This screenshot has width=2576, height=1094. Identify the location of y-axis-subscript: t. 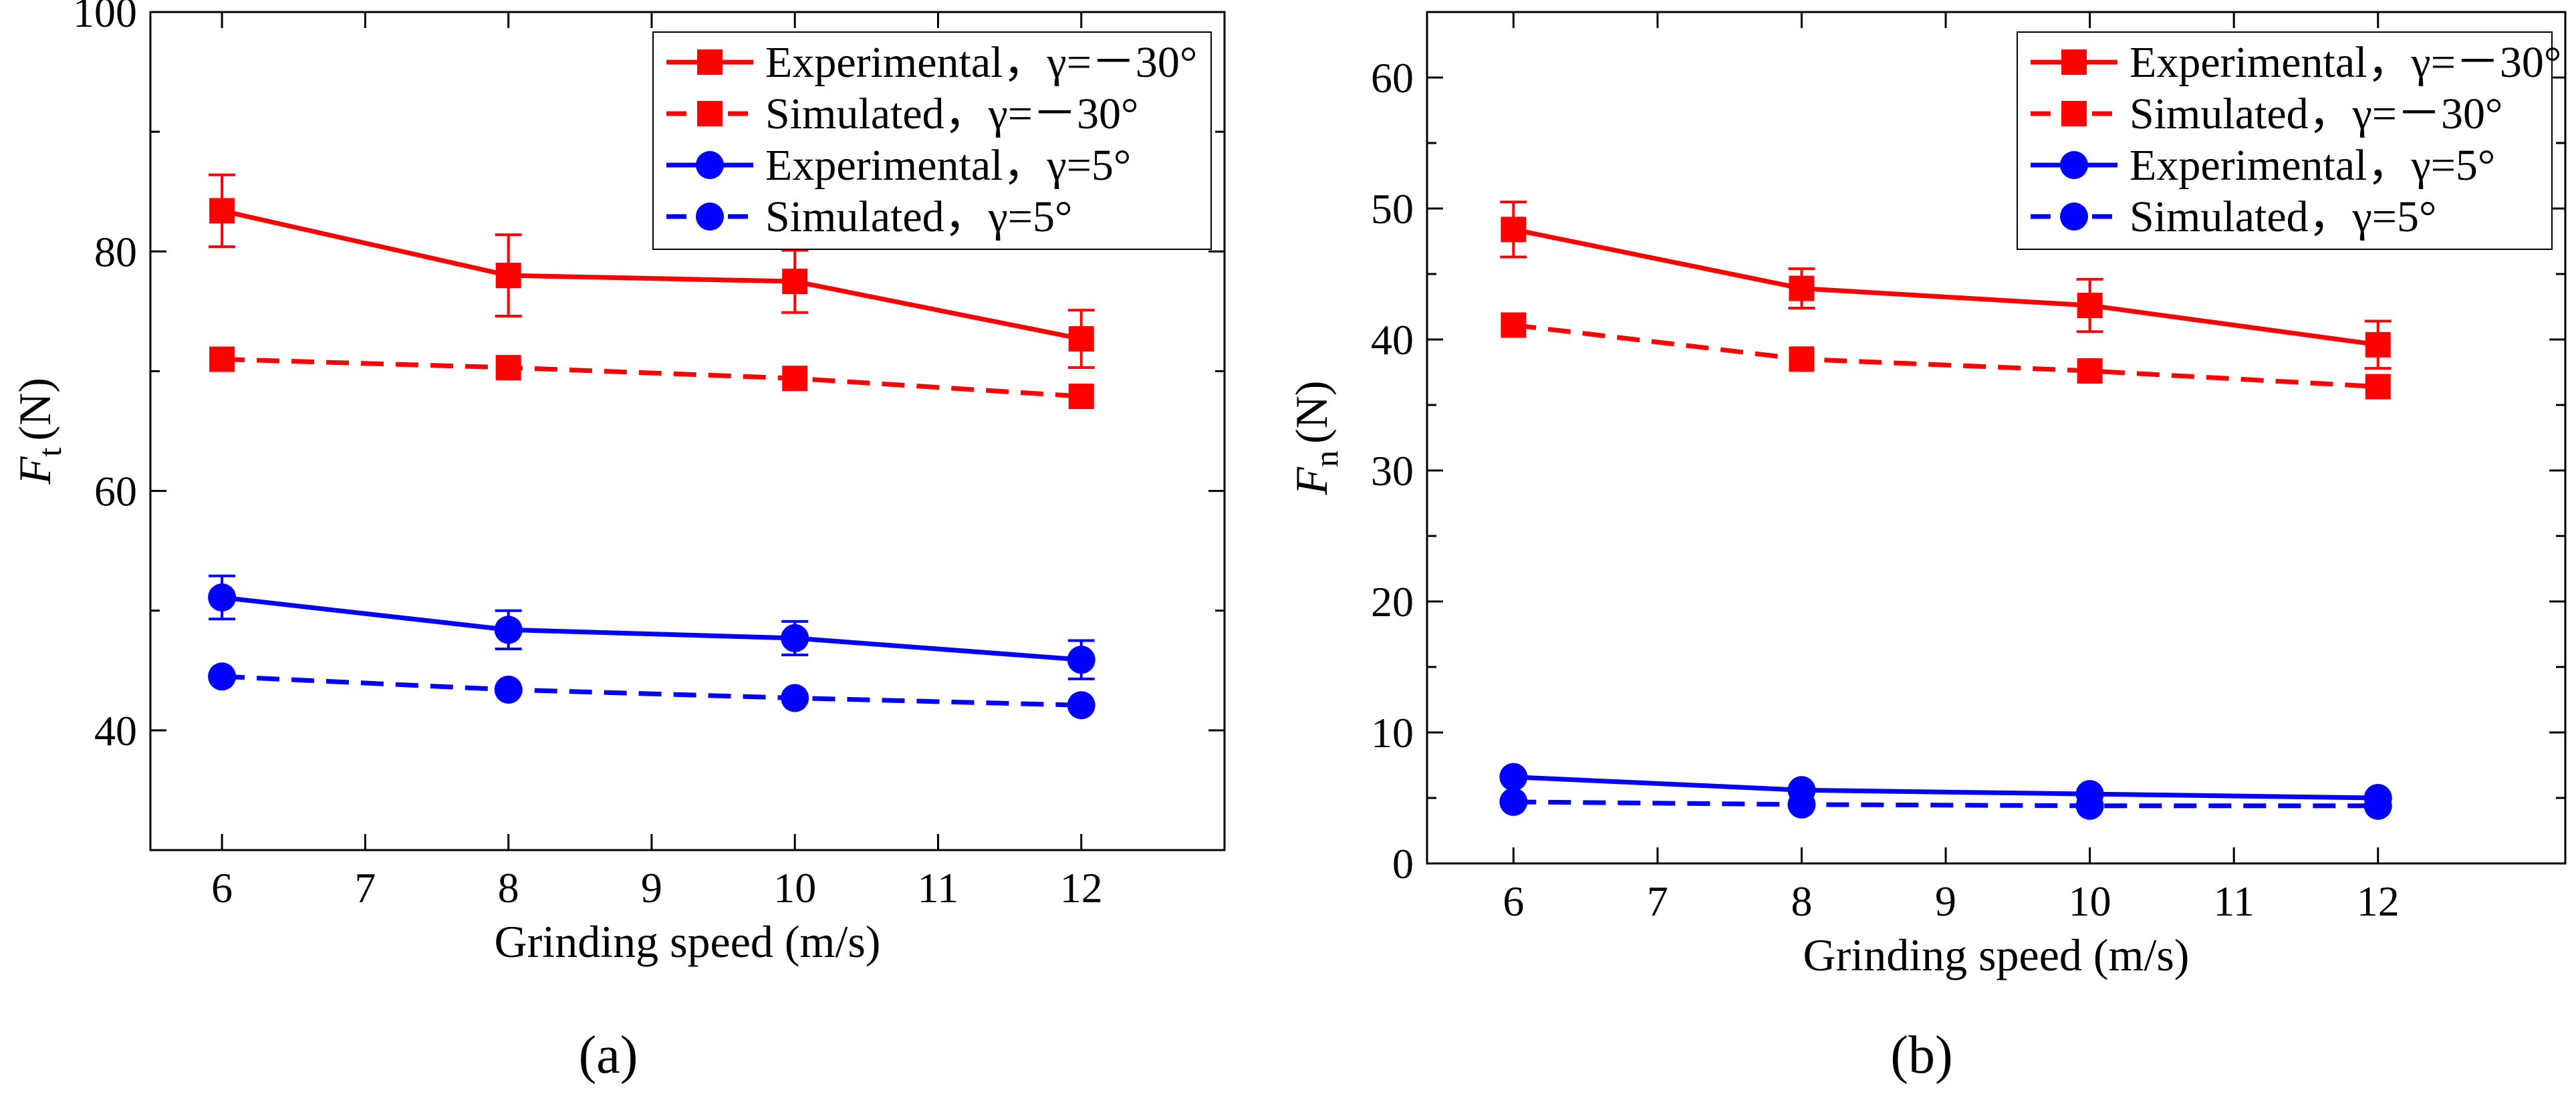
(49, 451).